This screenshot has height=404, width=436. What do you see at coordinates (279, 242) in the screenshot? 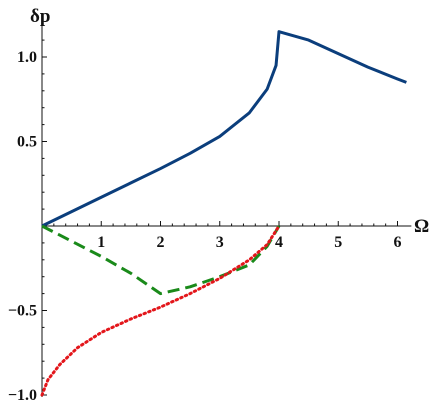
I see `x-tick-label: 4` at bounding box center [279, 242].